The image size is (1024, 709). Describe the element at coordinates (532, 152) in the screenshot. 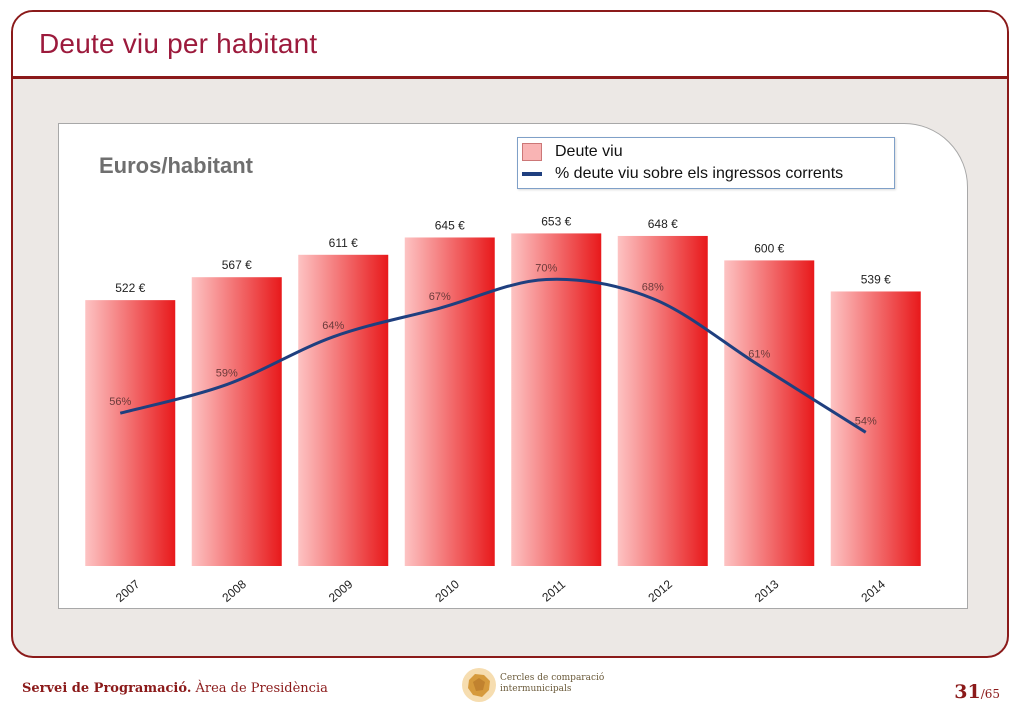

I see `legend-bar-swatch` at that location.